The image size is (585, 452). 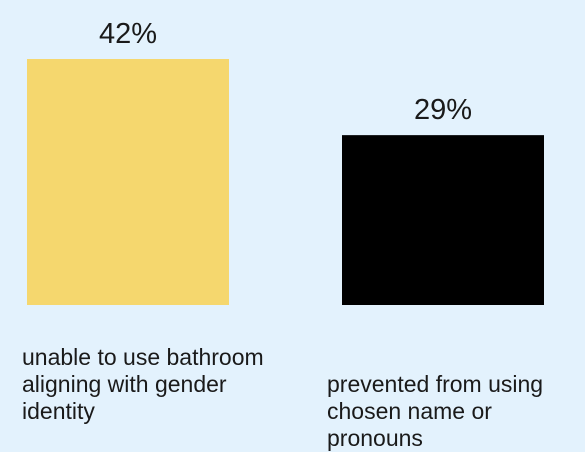 I want to click on value-label-chosen-name: 29%, so click(x=443, y=110).